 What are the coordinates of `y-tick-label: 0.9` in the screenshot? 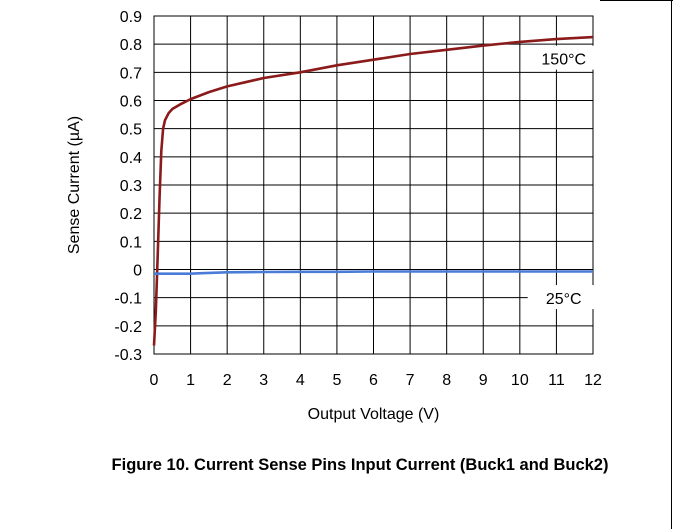 It's located at (131, 17).